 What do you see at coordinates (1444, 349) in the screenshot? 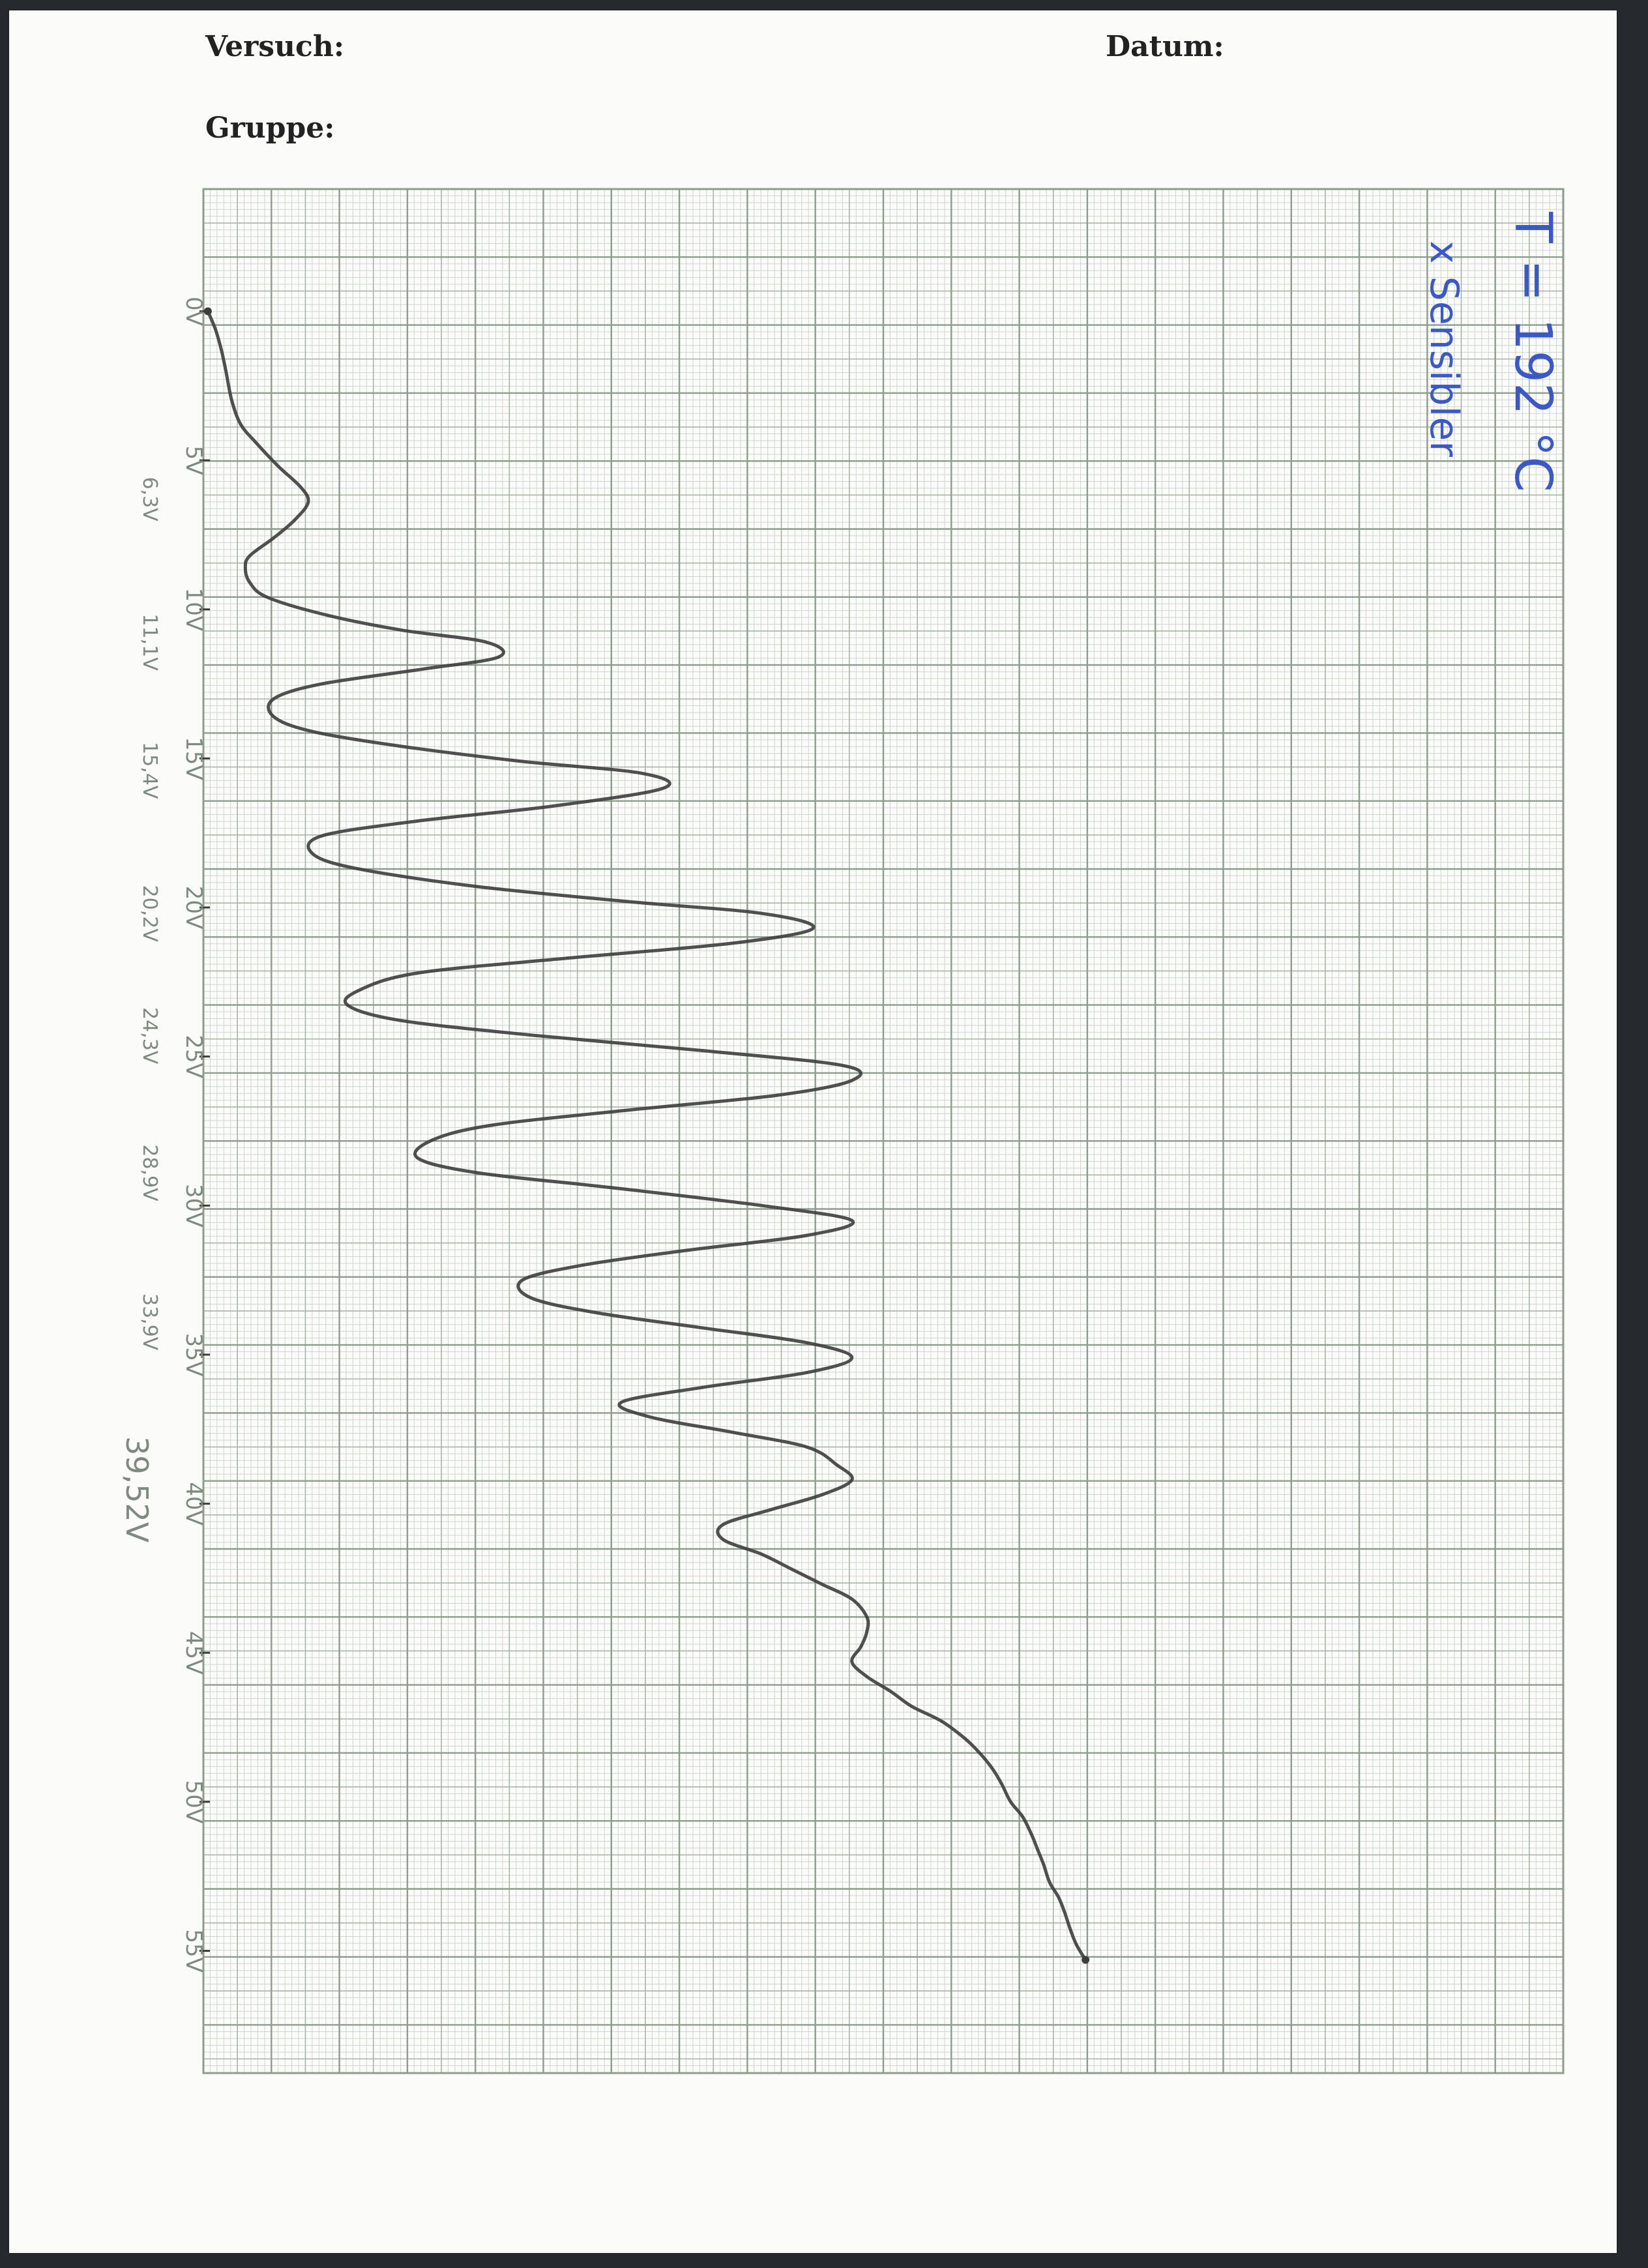
I see `sensitivity-annotation: x Sensibler` at bounding box center [1444, 349].